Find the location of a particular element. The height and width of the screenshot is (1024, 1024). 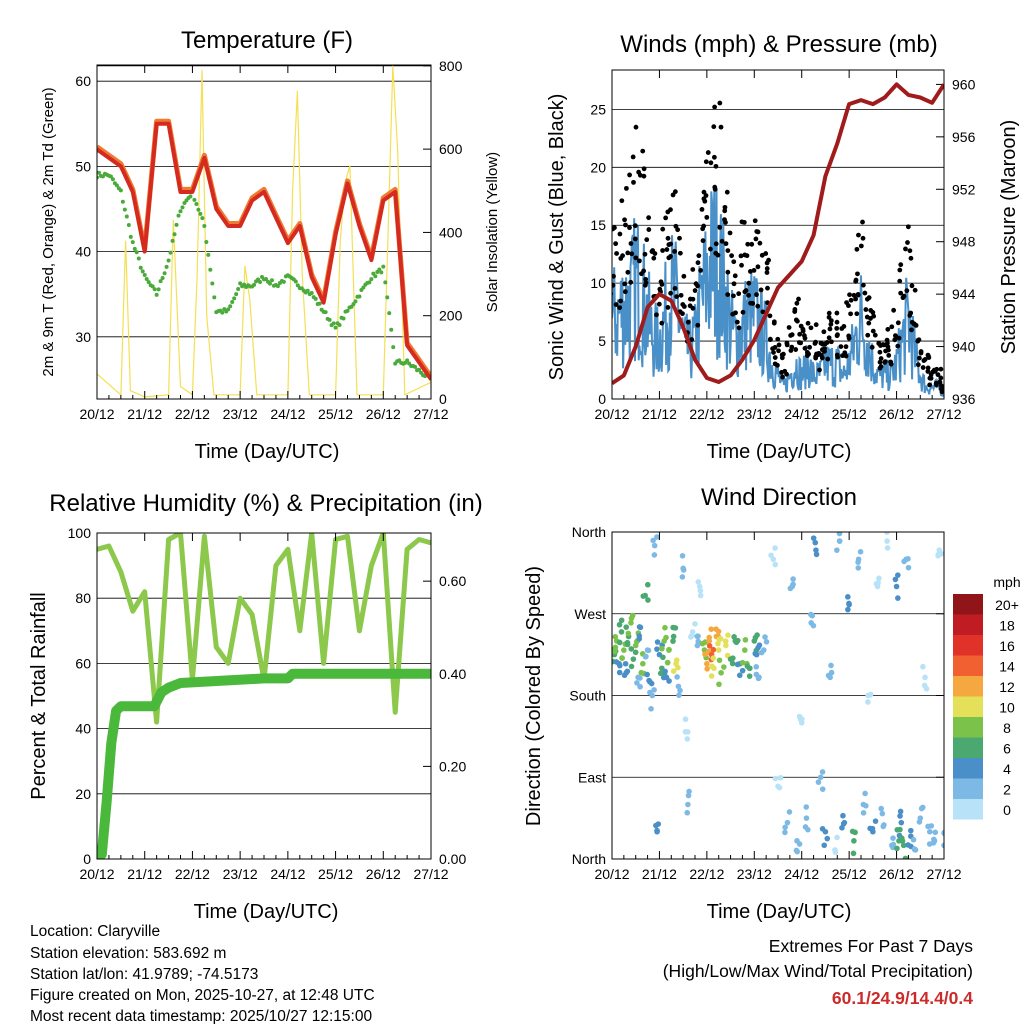

temperature-y-right-tick-label: 600 is located at coordinates (451, 149).